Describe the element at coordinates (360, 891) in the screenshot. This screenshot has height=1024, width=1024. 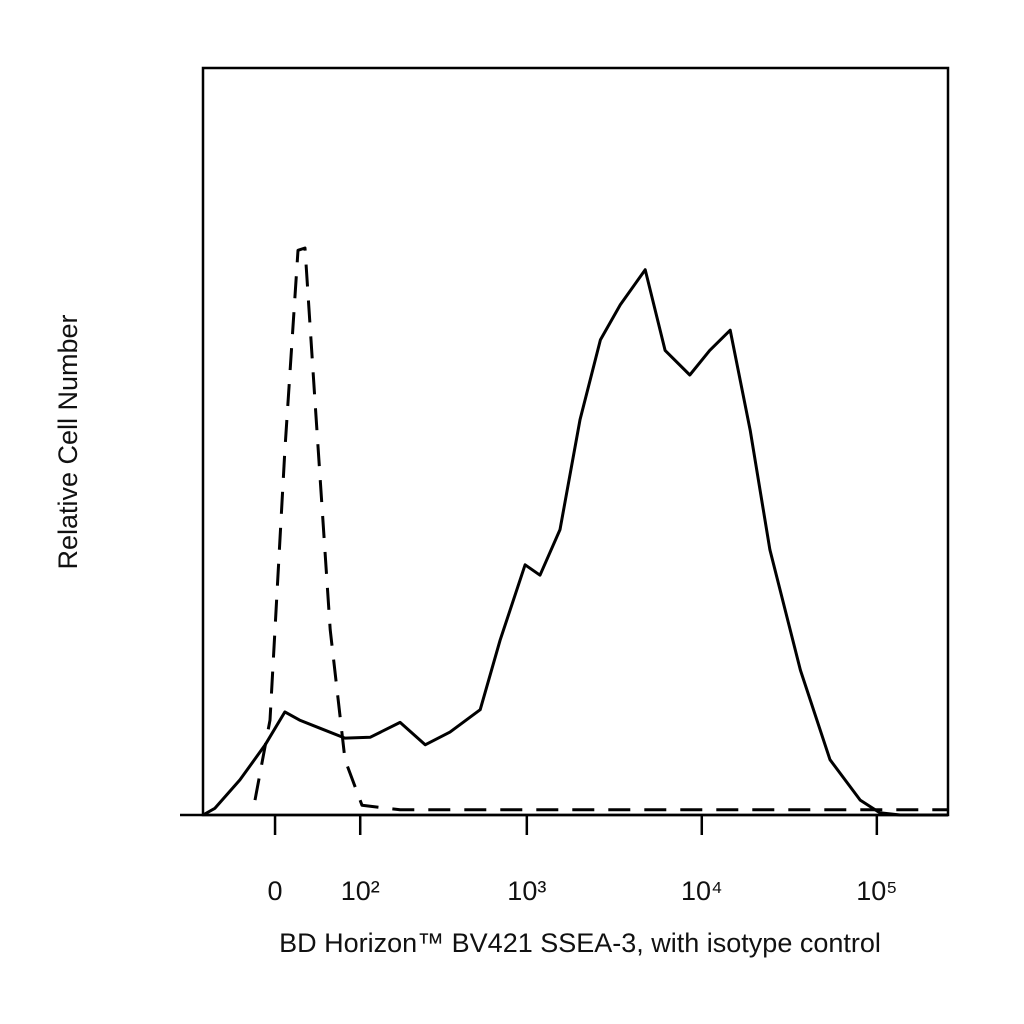
I see `x-tick-label: 10²` at that location.